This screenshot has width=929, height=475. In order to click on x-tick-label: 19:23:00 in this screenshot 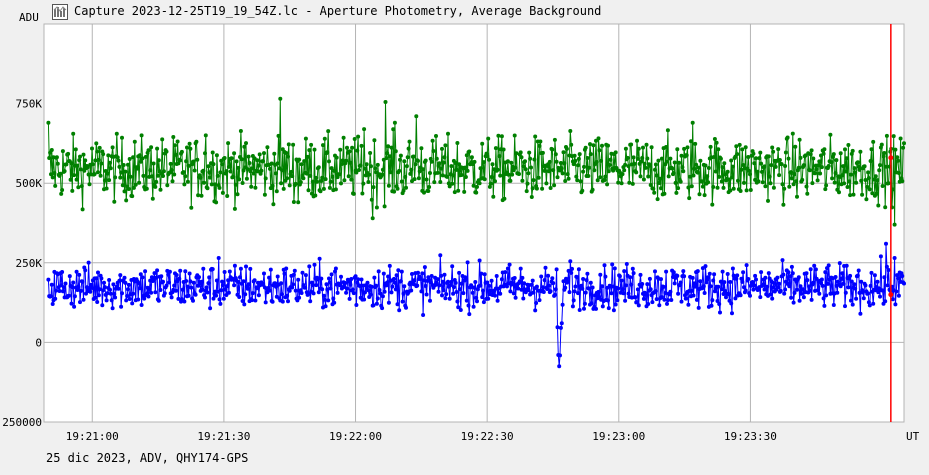, I will do `click(618, 436)`.